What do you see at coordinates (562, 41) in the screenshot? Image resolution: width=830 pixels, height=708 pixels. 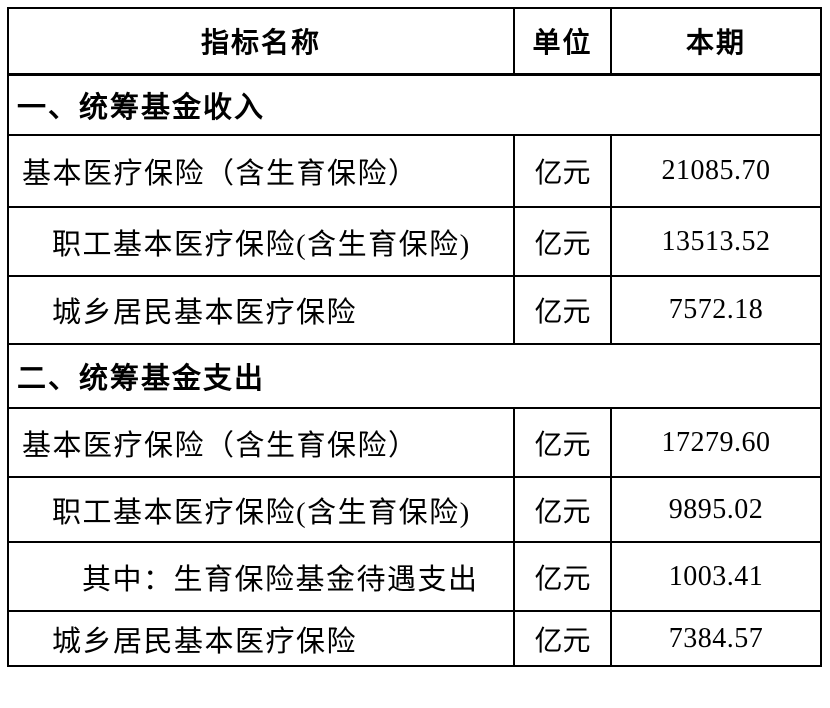 I see `column-header-unit: 单位` at bounding box center [562, 41].